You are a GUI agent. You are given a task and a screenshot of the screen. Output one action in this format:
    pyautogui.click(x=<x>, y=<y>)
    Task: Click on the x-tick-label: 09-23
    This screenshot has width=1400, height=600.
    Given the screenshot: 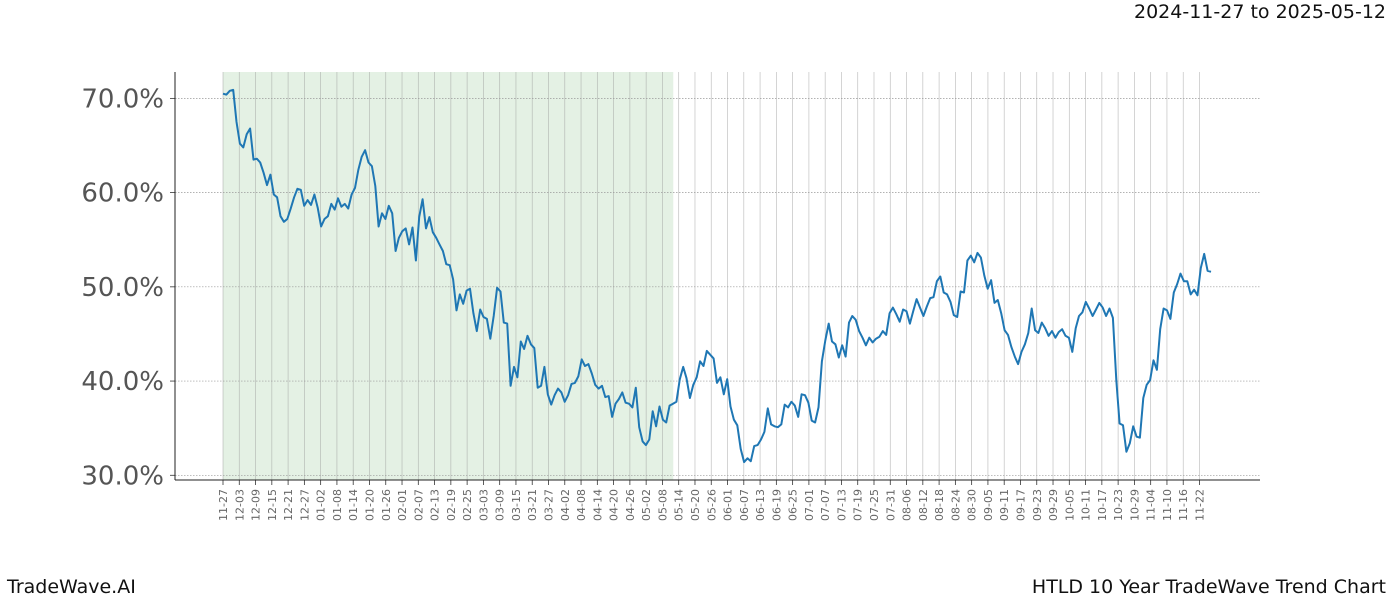 What is the action you would take?
    pyautogui.click(x=1037, y=505)
    